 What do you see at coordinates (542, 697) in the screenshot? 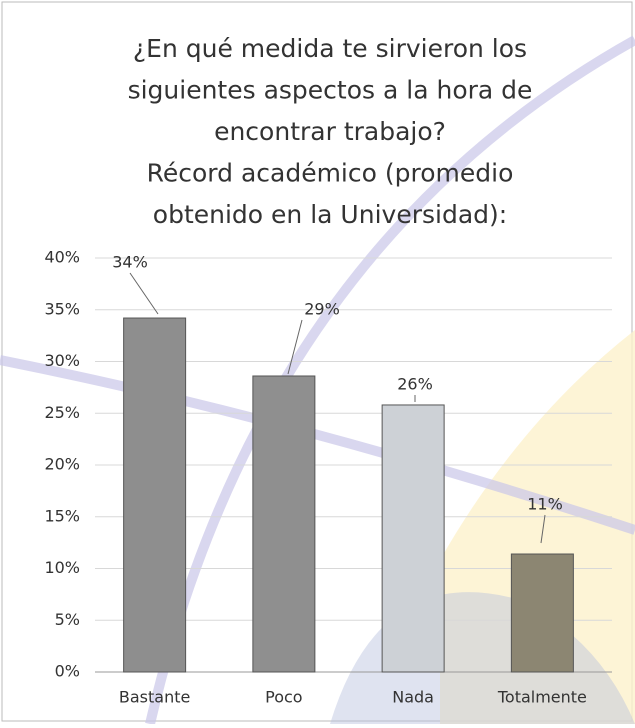
I see `x-tick-label: Totalmente` at bounding box center [542, 697].